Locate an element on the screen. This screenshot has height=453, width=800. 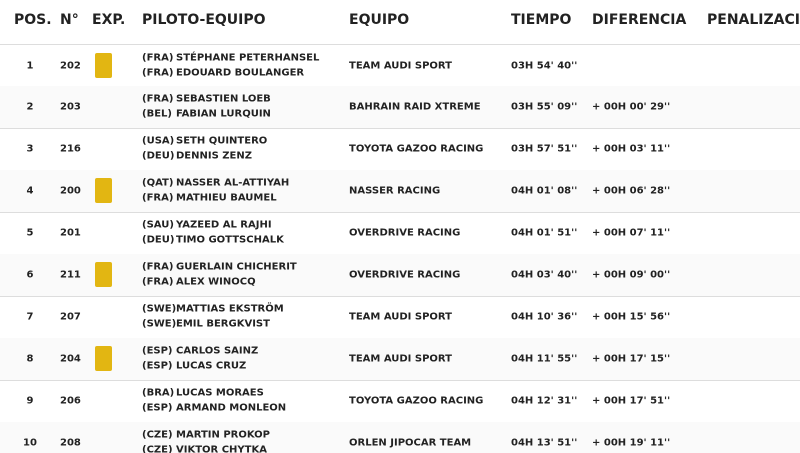
difference: + 00H 00' 29'' is located at coordinates (631, 107).